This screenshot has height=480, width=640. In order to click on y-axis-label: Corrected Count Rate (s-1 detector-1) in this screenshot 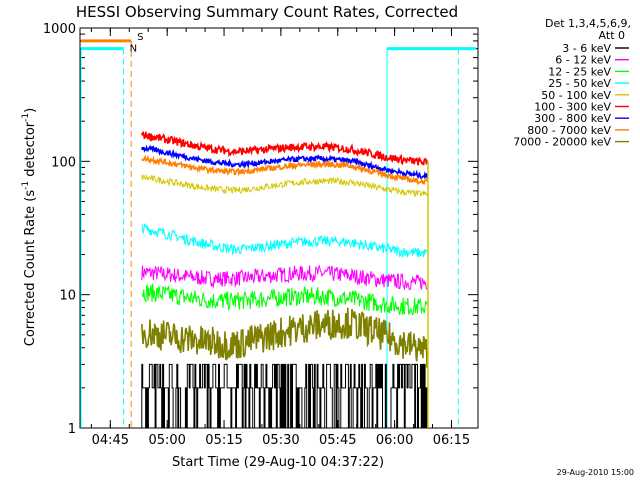, I will do `click(29, 227)`.